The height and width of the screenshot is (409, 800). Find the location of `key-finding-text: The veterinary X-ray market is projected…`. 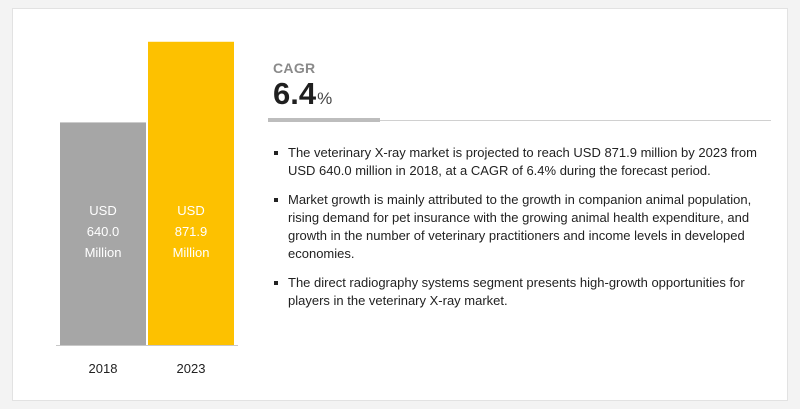

key-finding-text: The veterinary X-ray market is projected… is located at coordinates (522, 161).